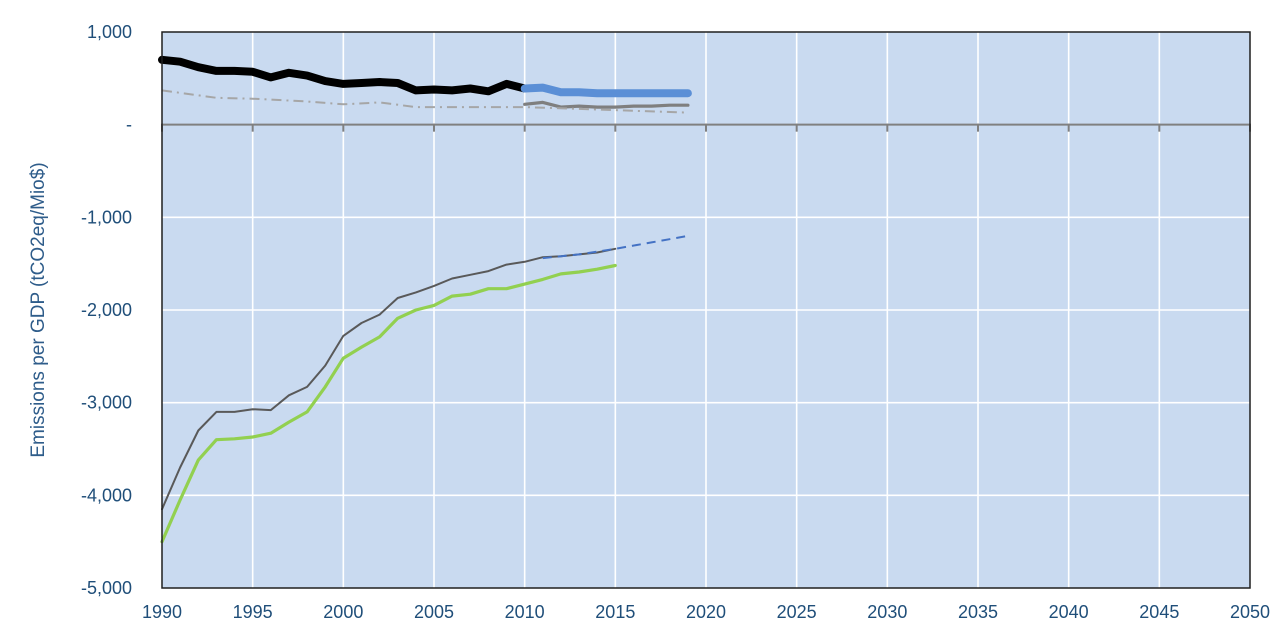 This screenshot has width=1278, height=634. What do you see at coordinates (106, 217) in the screenshot?
I see `y-tick-label: -1,000` at bounding box center [106, 217].